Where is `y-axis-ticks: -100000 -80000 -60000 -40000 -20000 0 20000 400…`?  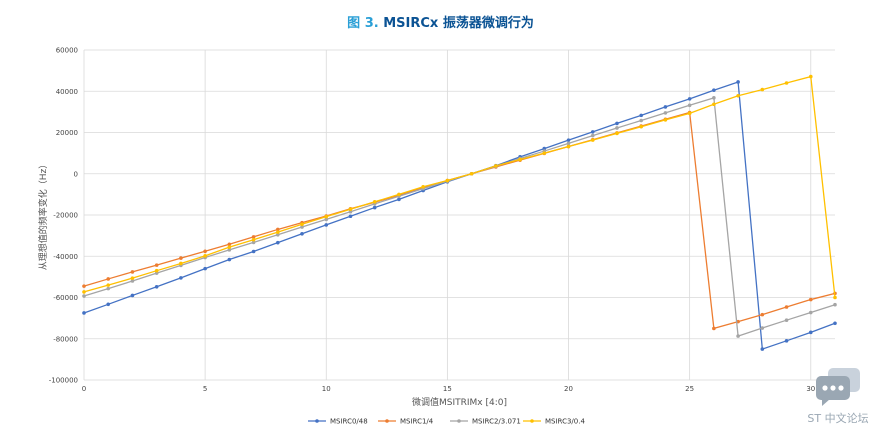
y-axis-ticks: -100000 -80000 -60000 -40000 -20000 0 20000 400… is located at coordinates (63, 216).